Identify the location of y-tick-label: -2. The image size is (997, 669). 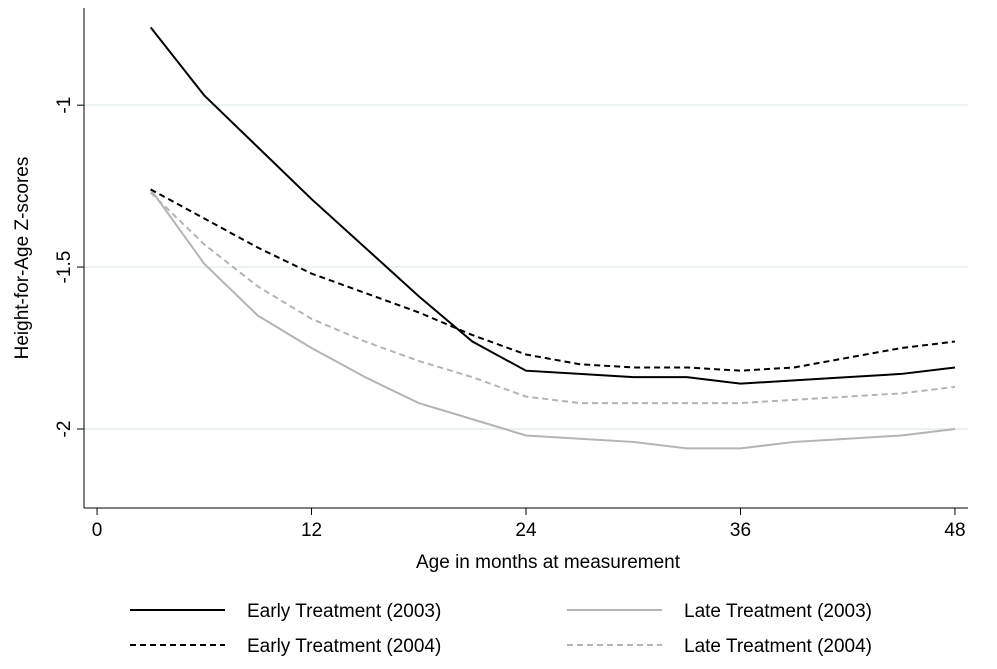
(64, 429).